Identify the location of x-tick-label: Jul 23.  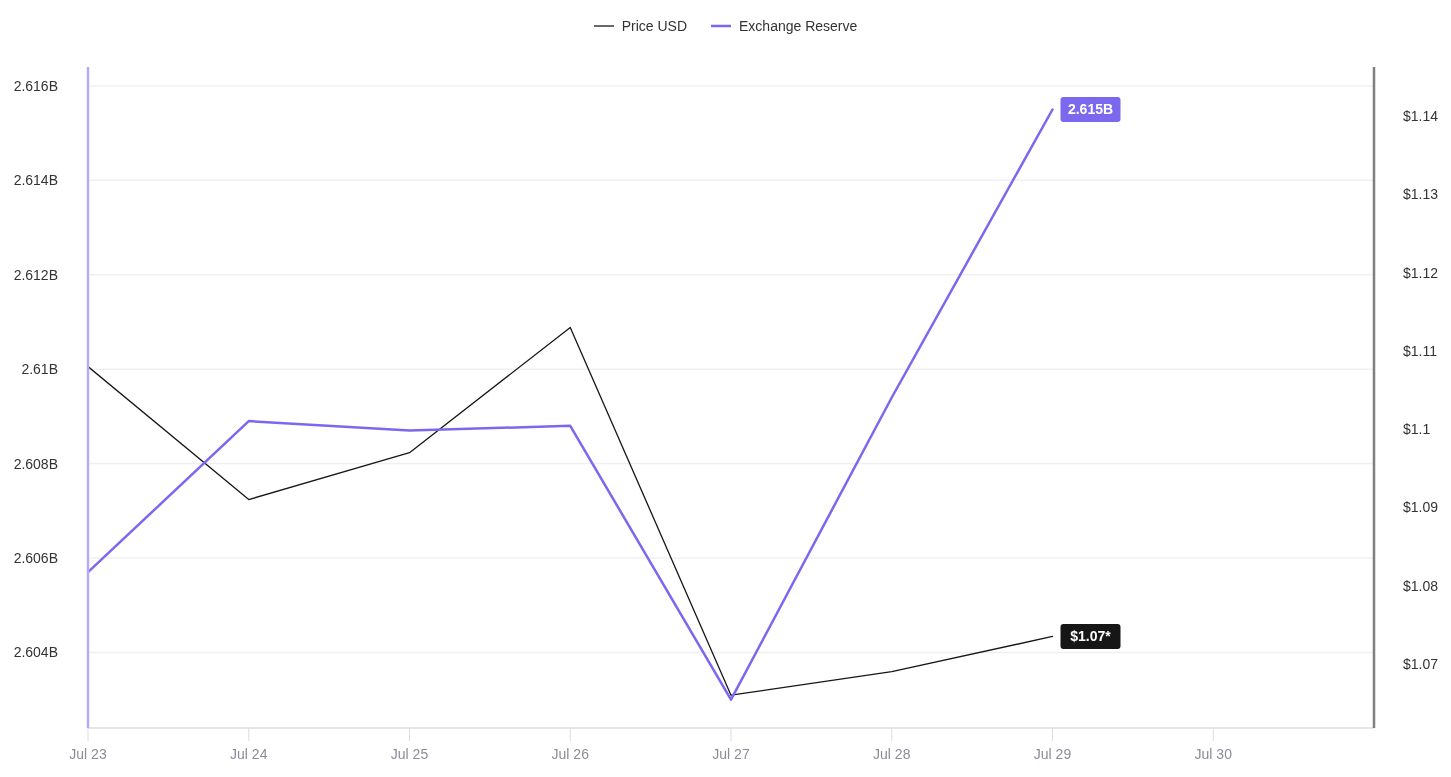
(88, 753).